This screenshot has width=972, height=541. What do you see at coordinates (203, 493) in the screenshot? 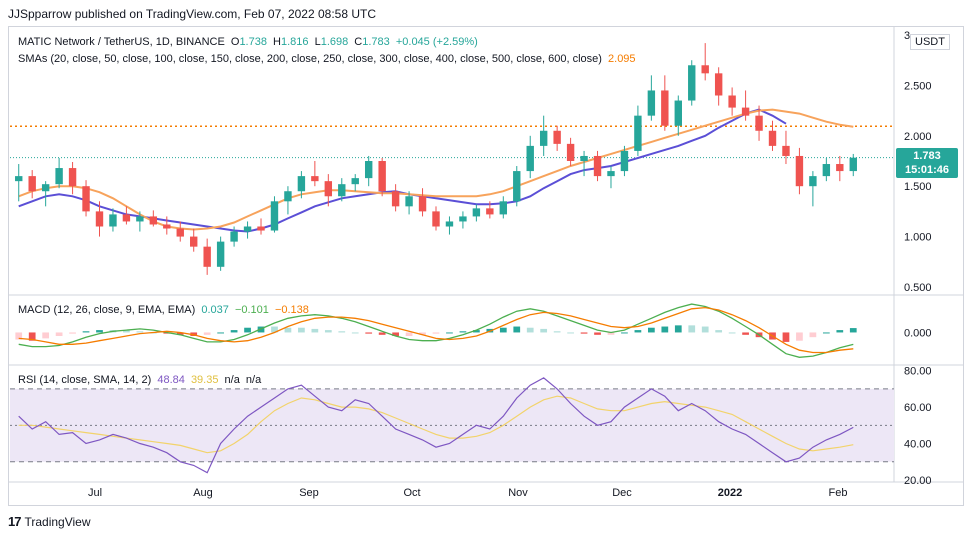
I see `time-axis-tick: Aug` at bounding box center [203, 493].